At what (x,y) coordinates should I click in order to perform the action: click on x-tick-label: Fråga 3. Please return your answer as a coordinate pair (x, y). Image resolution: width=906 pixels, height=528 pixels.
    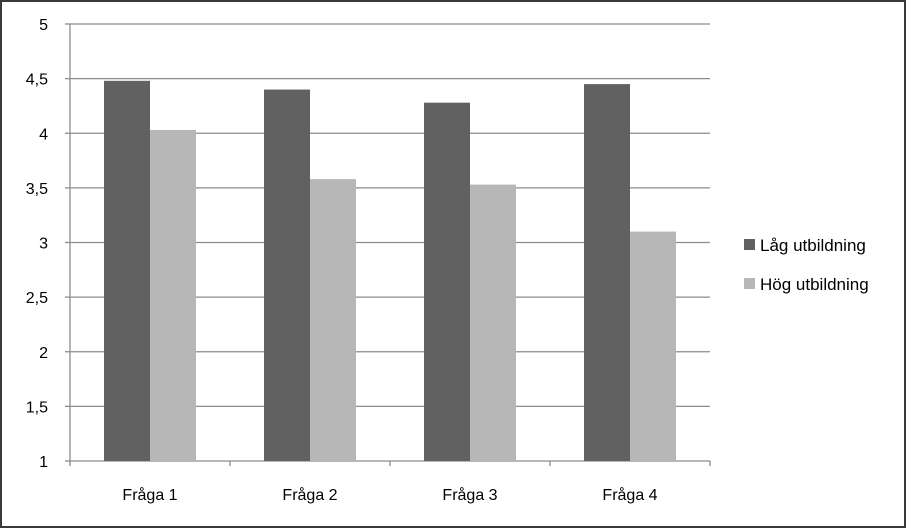
    Looking at the image, I should click on (469, 495).